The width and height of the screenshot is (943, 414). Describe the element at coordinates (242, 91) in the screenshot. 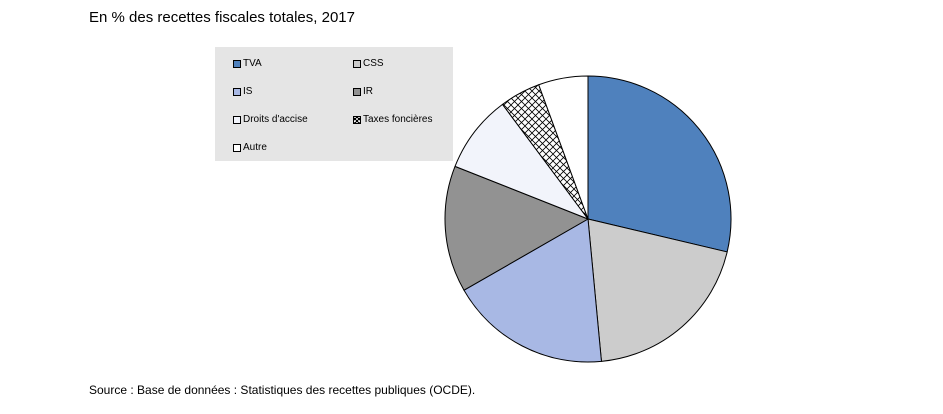

I see `legend-item-is: IS` at that location.